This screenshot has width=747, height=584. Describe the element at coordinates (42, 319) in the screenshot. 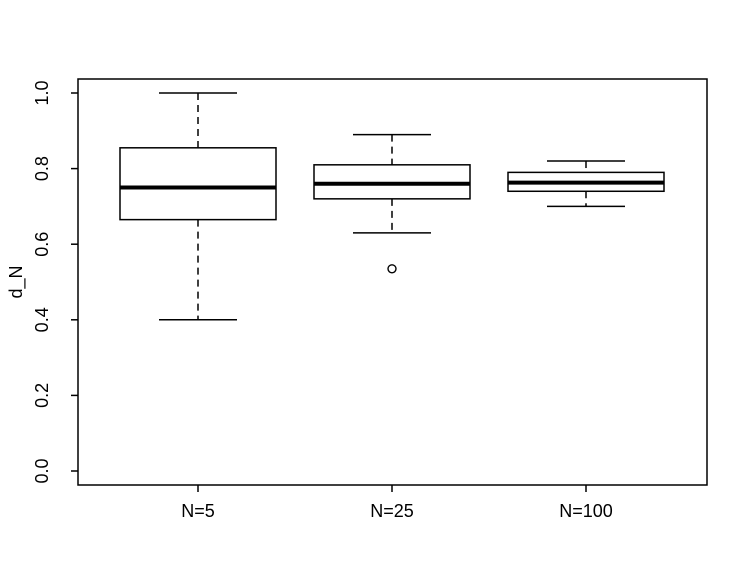

I see `y-tick-label: 0.4` at that location.